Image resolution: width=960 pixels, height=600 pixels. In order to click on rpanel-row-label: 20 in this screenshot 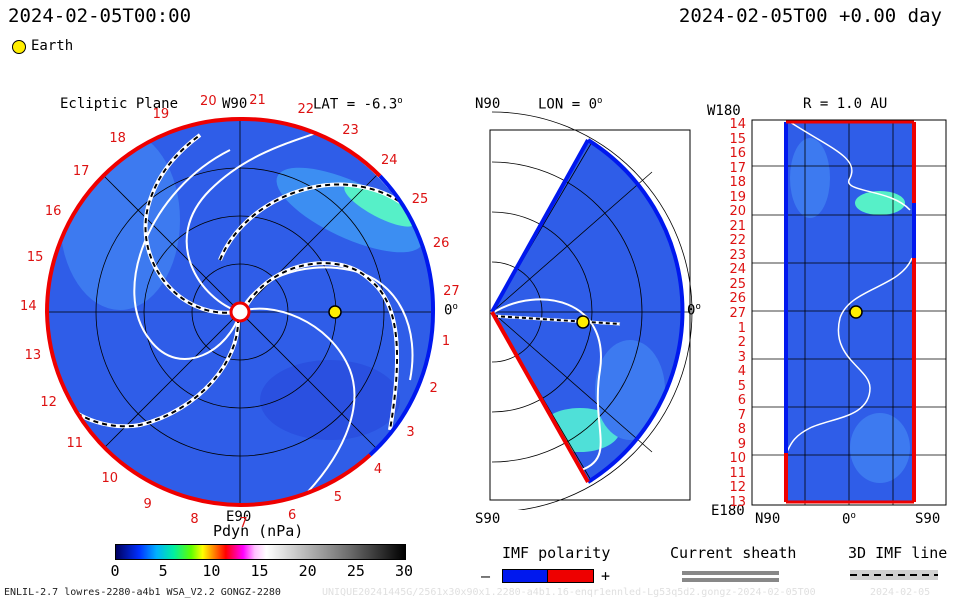, I will do `click(737, 212)`.